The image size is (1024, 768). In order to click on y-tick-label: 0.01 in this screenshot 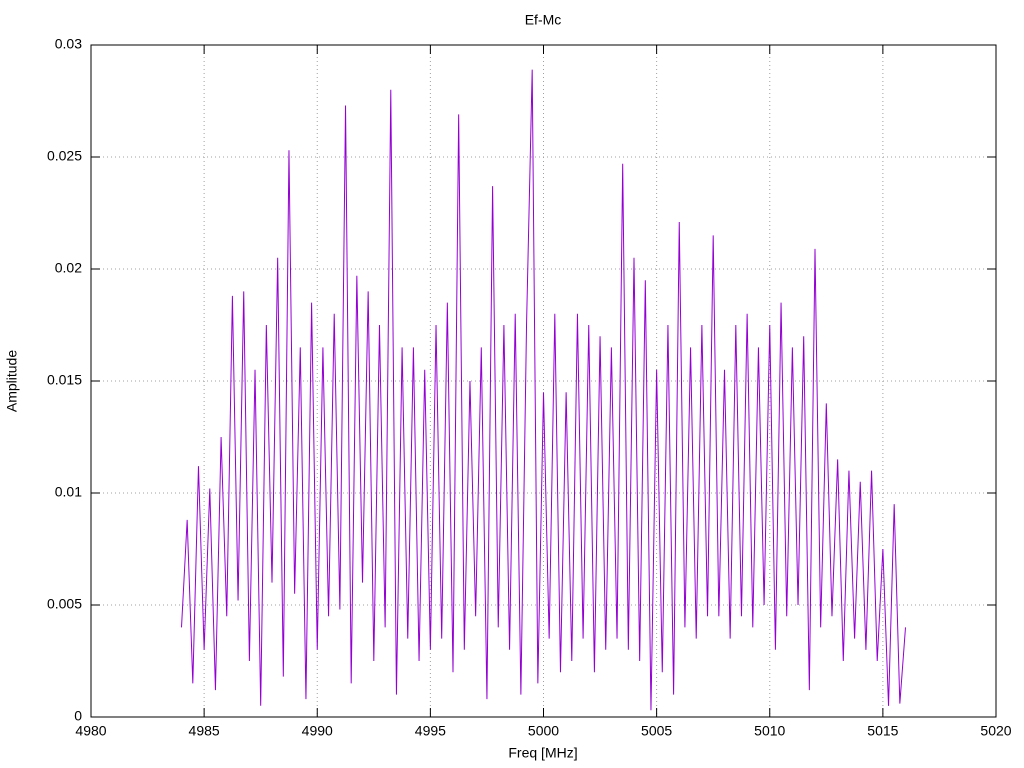, I will do `click(68, 492)`.